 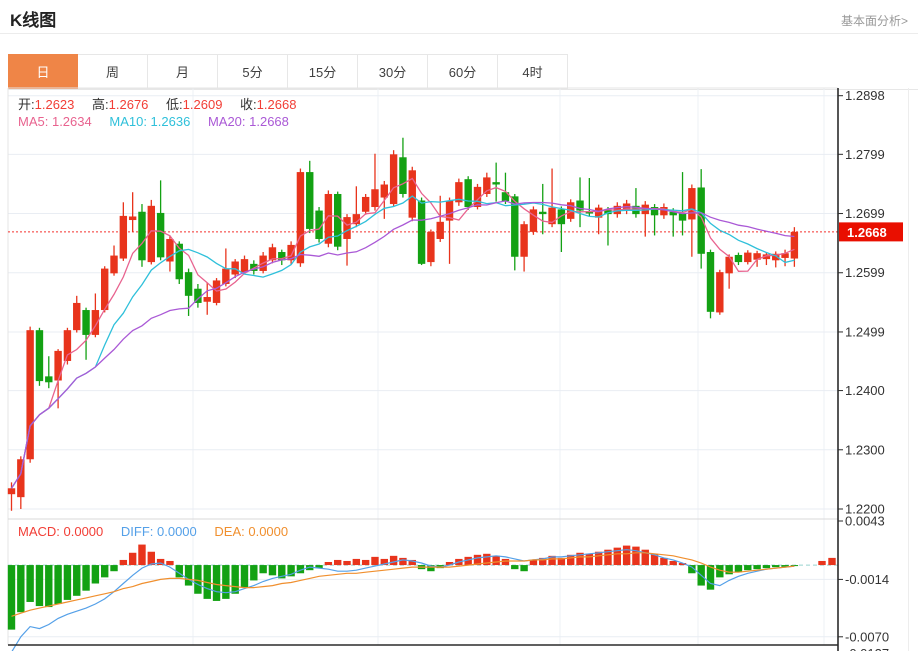 What do you see at coordinates (228, 121) in the screenshot?
I see `ma20-label: MA20:` at bounding box center [228, 121].